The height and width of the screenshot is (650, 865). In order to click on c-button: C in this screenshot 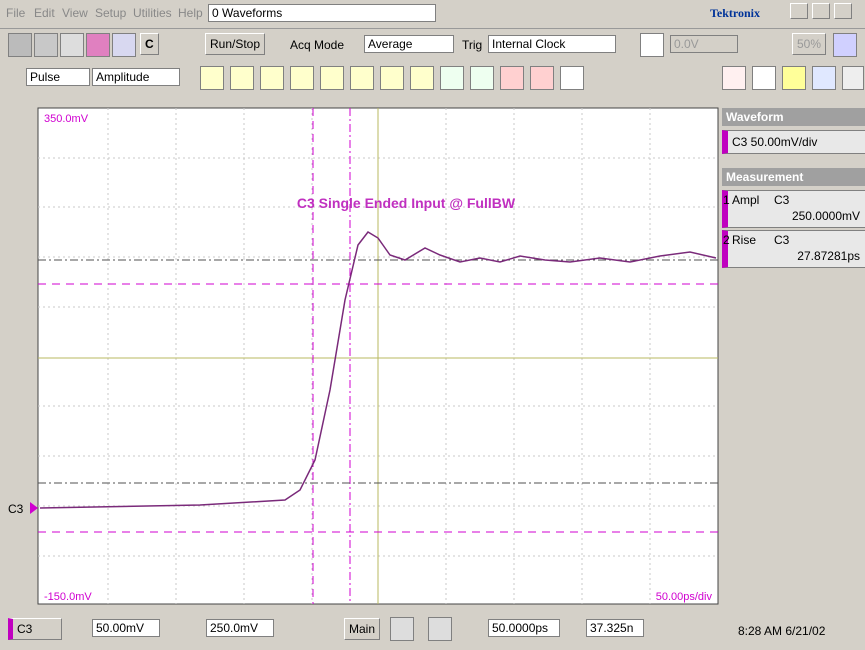, I will do `click(149, 44)`.